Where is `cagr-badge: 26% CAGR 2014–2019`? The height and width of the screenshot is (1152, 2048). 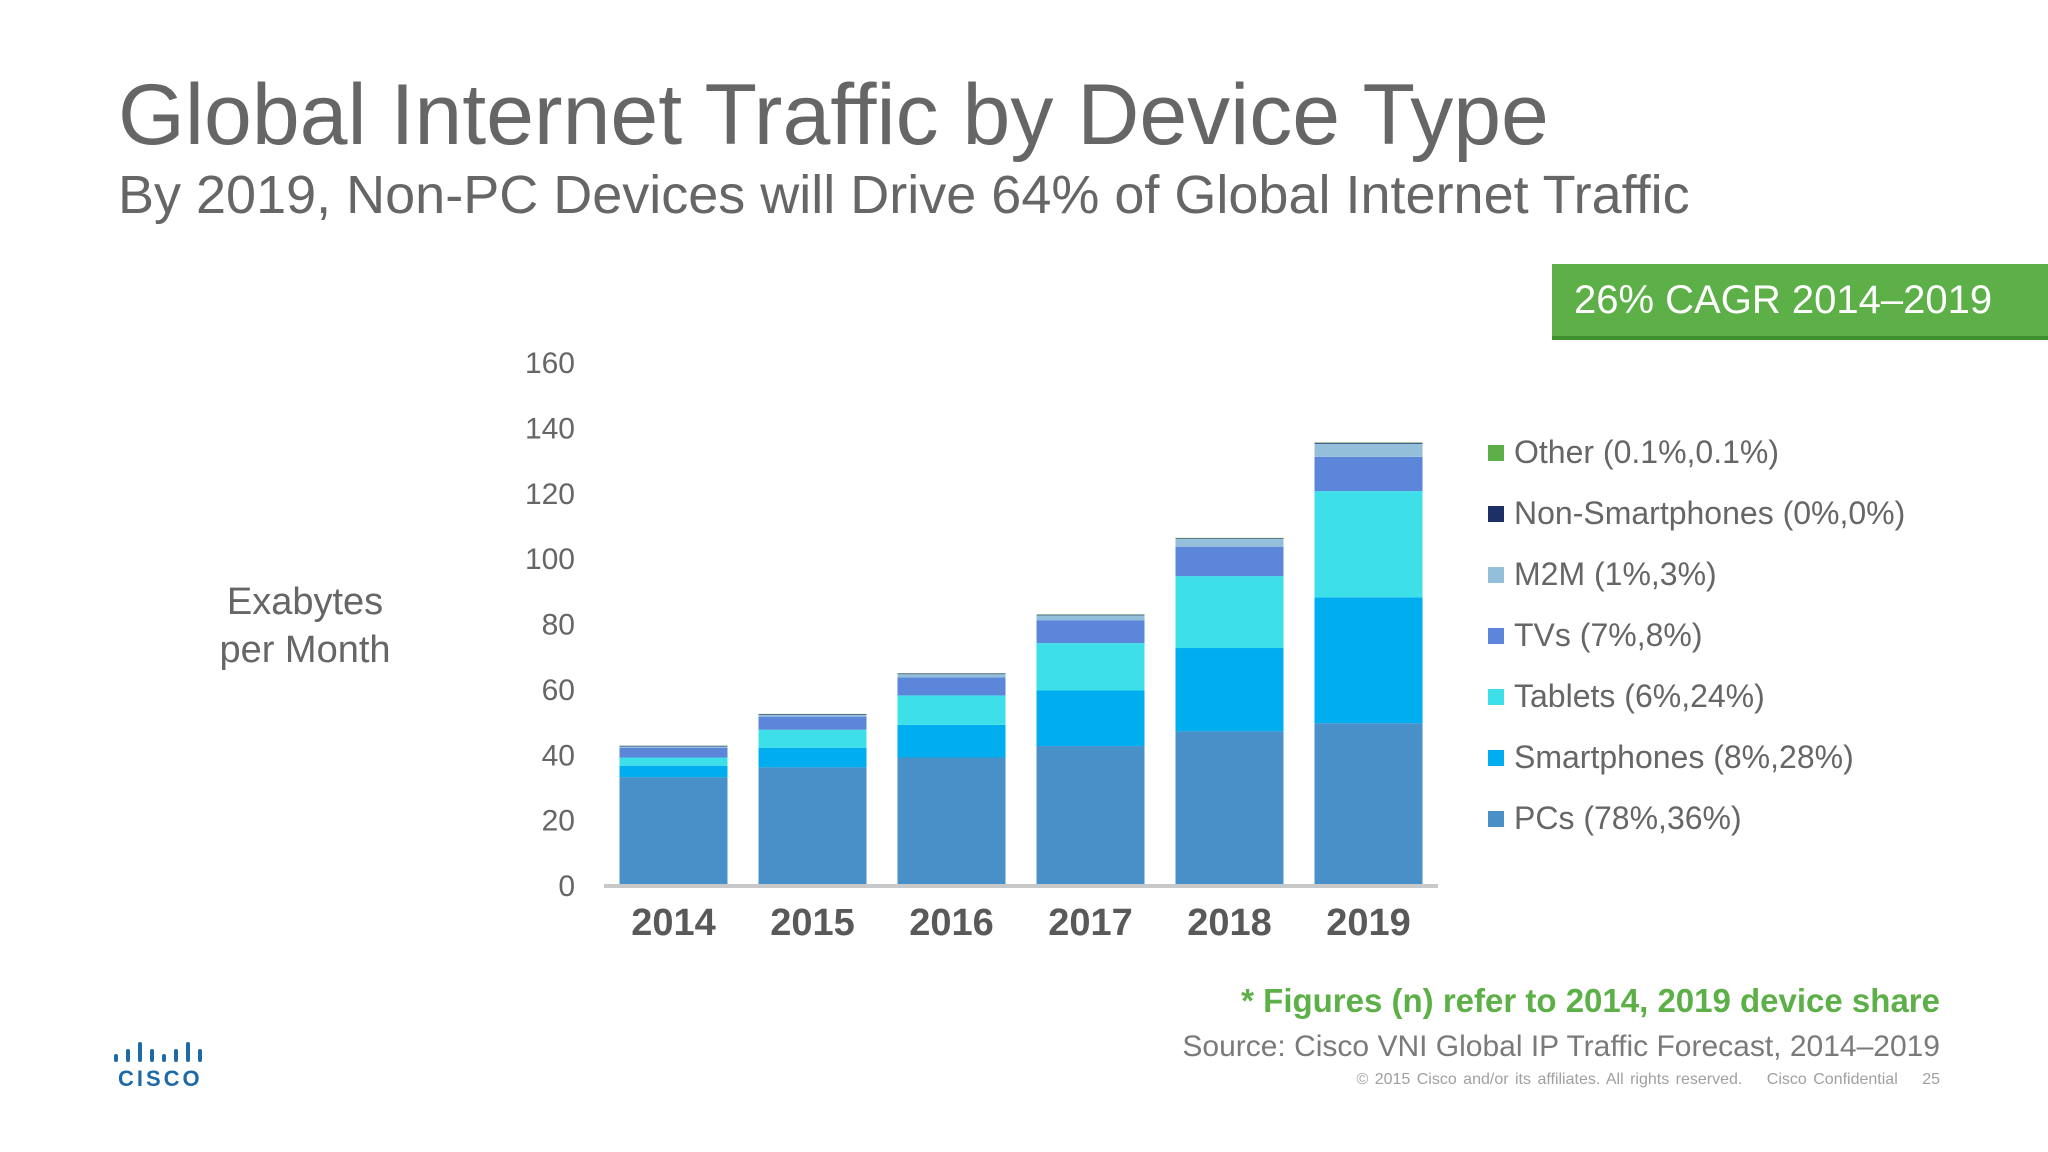
cagr-badge: 26% CAGR 2014–2019 is located at coordinates (1800, 302).